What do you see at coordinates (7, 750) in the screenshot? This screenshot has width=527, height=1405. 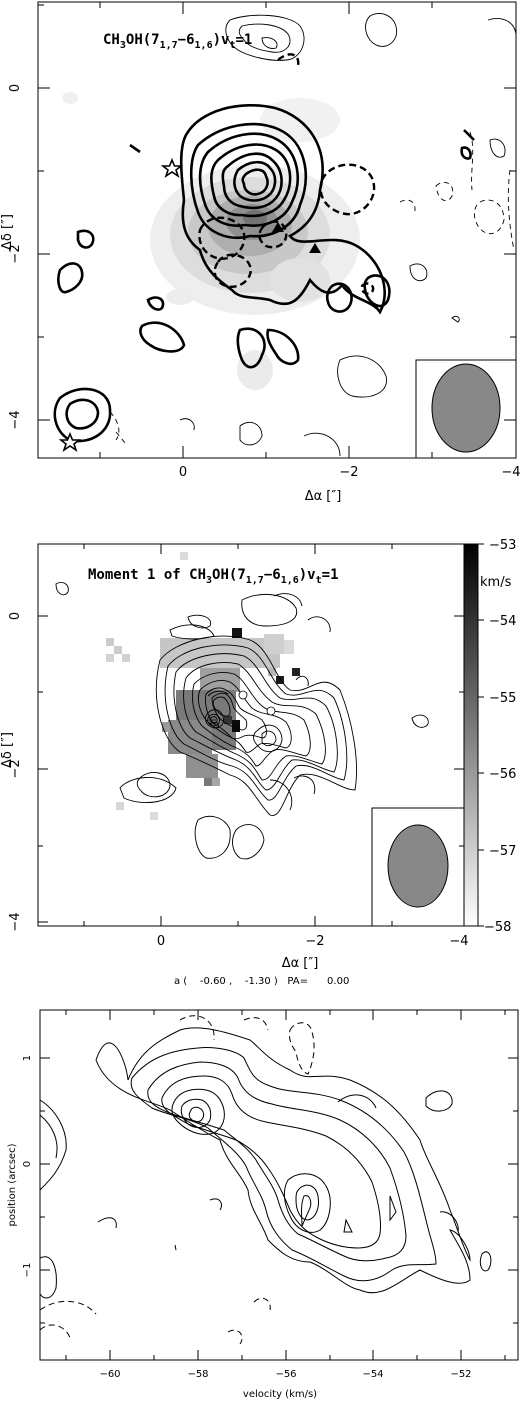 I see `panel-2-ylabel: Δδ [″]` at bounding box center [7, 750].